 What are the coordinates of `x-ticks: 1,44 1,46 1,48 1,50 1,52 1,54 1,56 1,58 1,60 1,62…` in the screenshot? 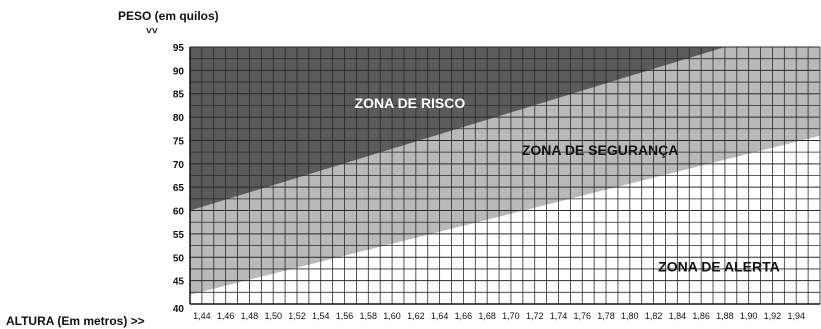 It's located at (499, 316).